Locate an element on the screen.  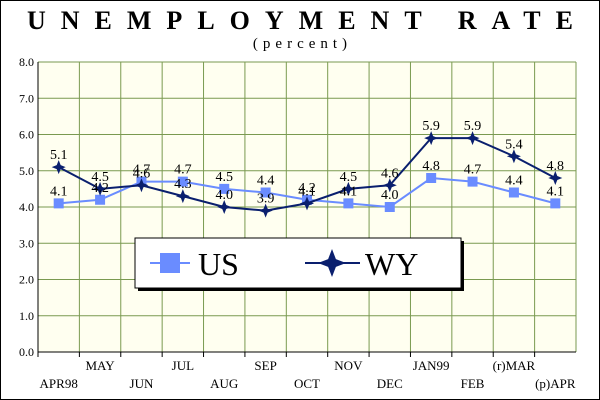
data-label-us: 4.0 is located at coordinates (390, 195).